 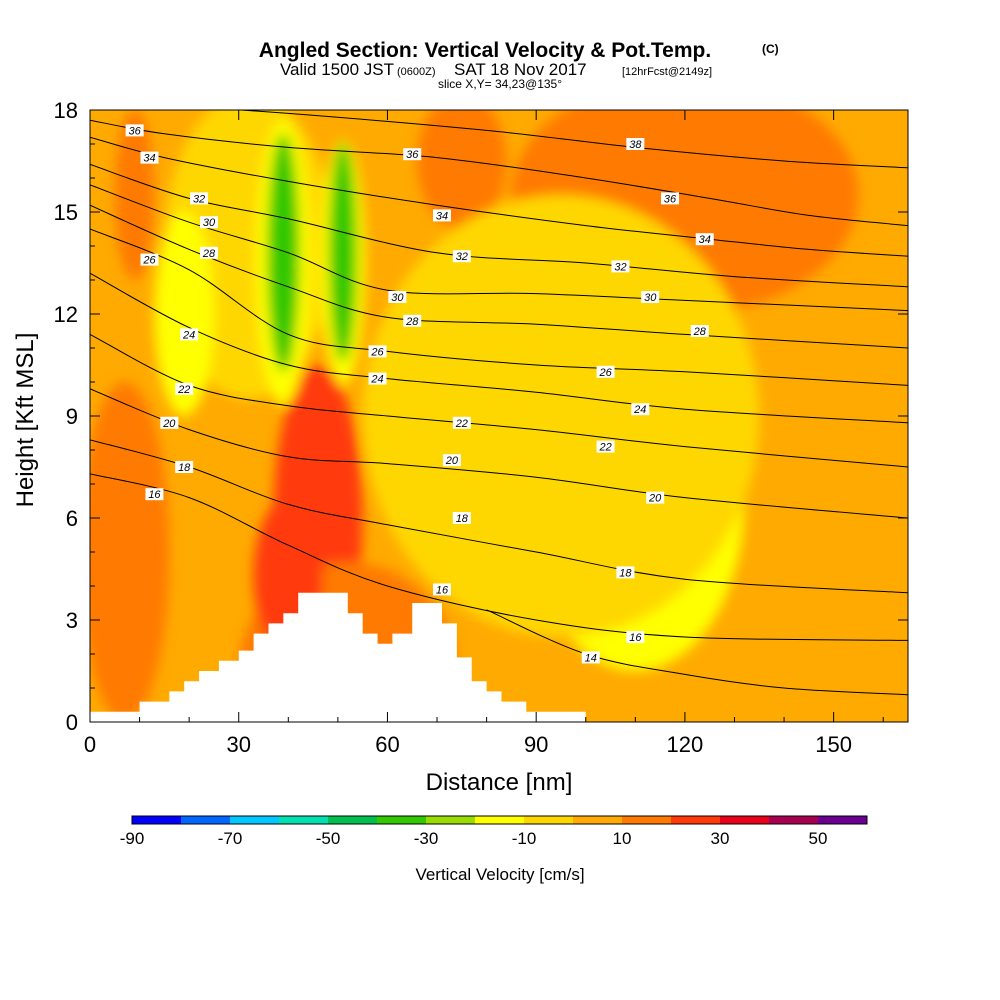 What do you see at coordinates (667, 72) in the screenshot?
I see `valid-forecast: [12hrFcst@2149z]` at bounding box center [667, 72].